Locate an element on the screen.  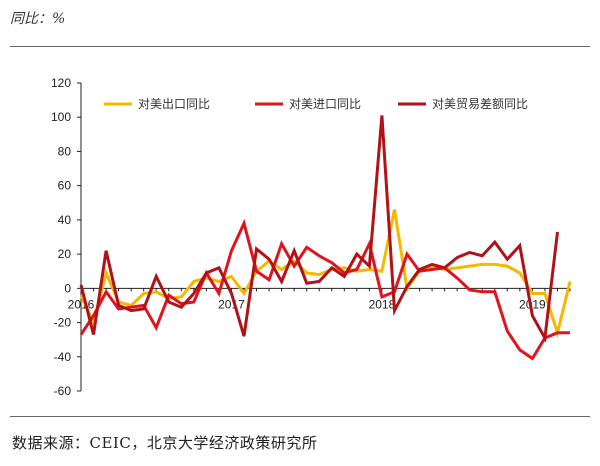
y-tick-label: 120 is located at coordinates (61, 83).